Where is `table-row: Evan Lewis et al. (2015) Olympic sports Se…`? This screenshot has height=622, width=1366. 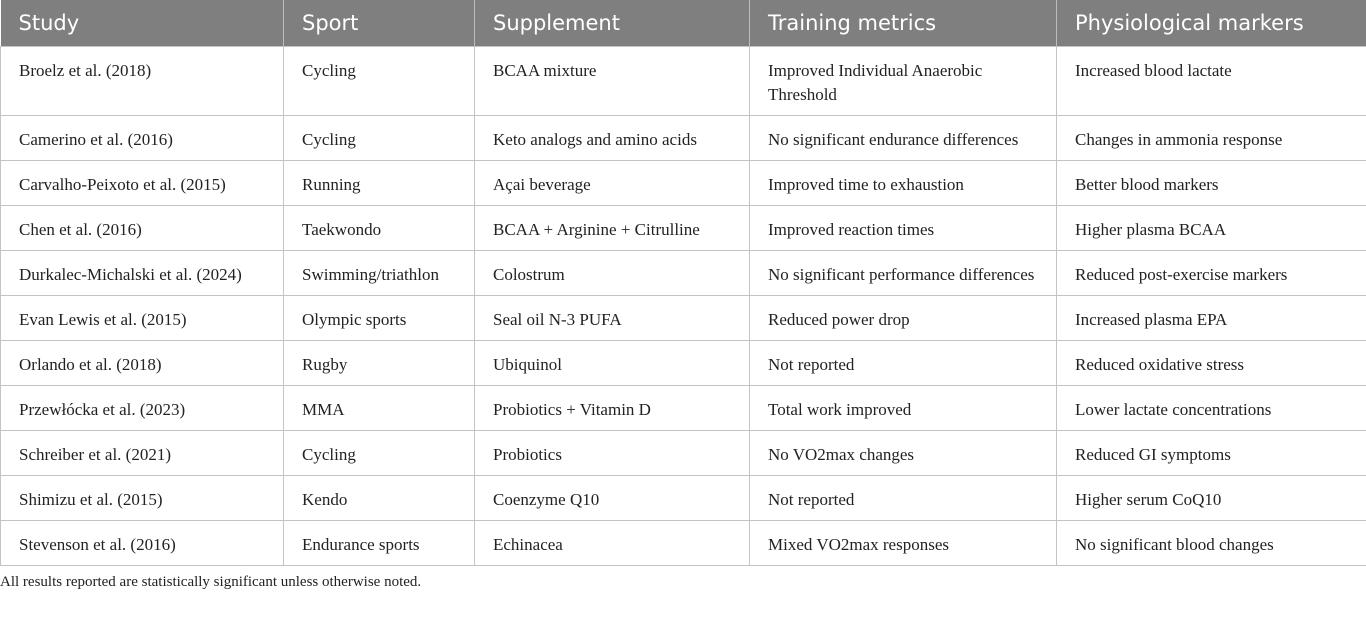
table-row: Evan Lewis et al. (2015) Olympic sports Se… is located at coordinates (683, 318).